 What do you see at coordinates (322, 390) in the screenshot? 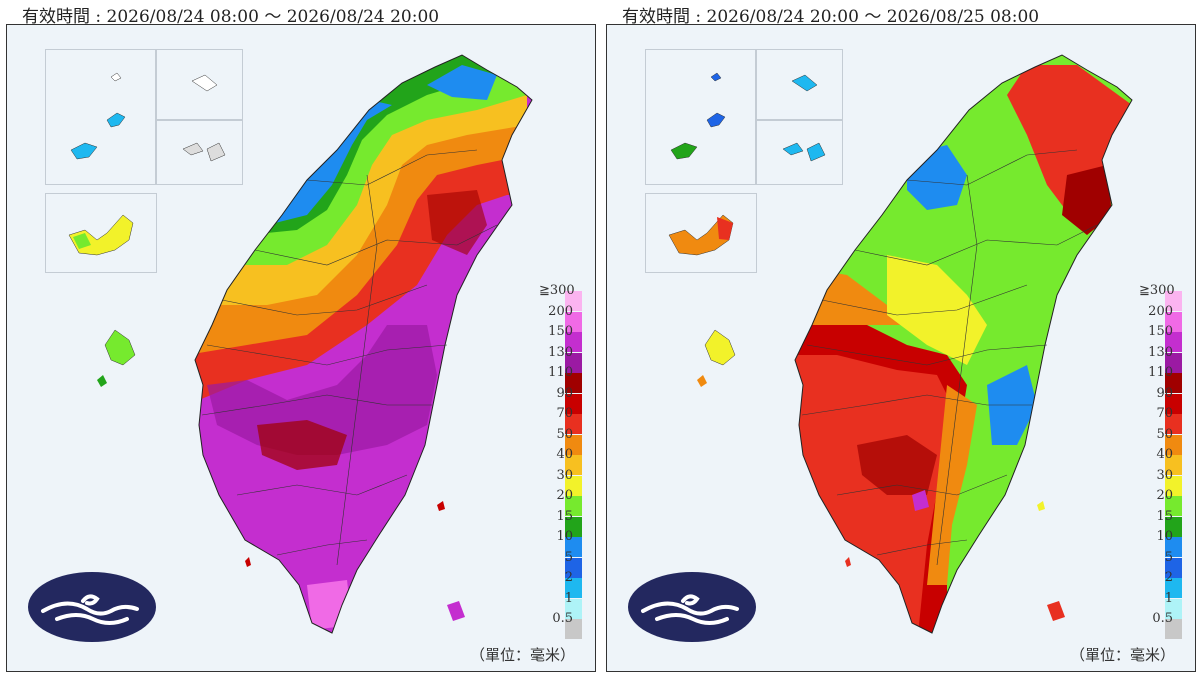
I see `zone-130mm` at bounding box center [322, 390].